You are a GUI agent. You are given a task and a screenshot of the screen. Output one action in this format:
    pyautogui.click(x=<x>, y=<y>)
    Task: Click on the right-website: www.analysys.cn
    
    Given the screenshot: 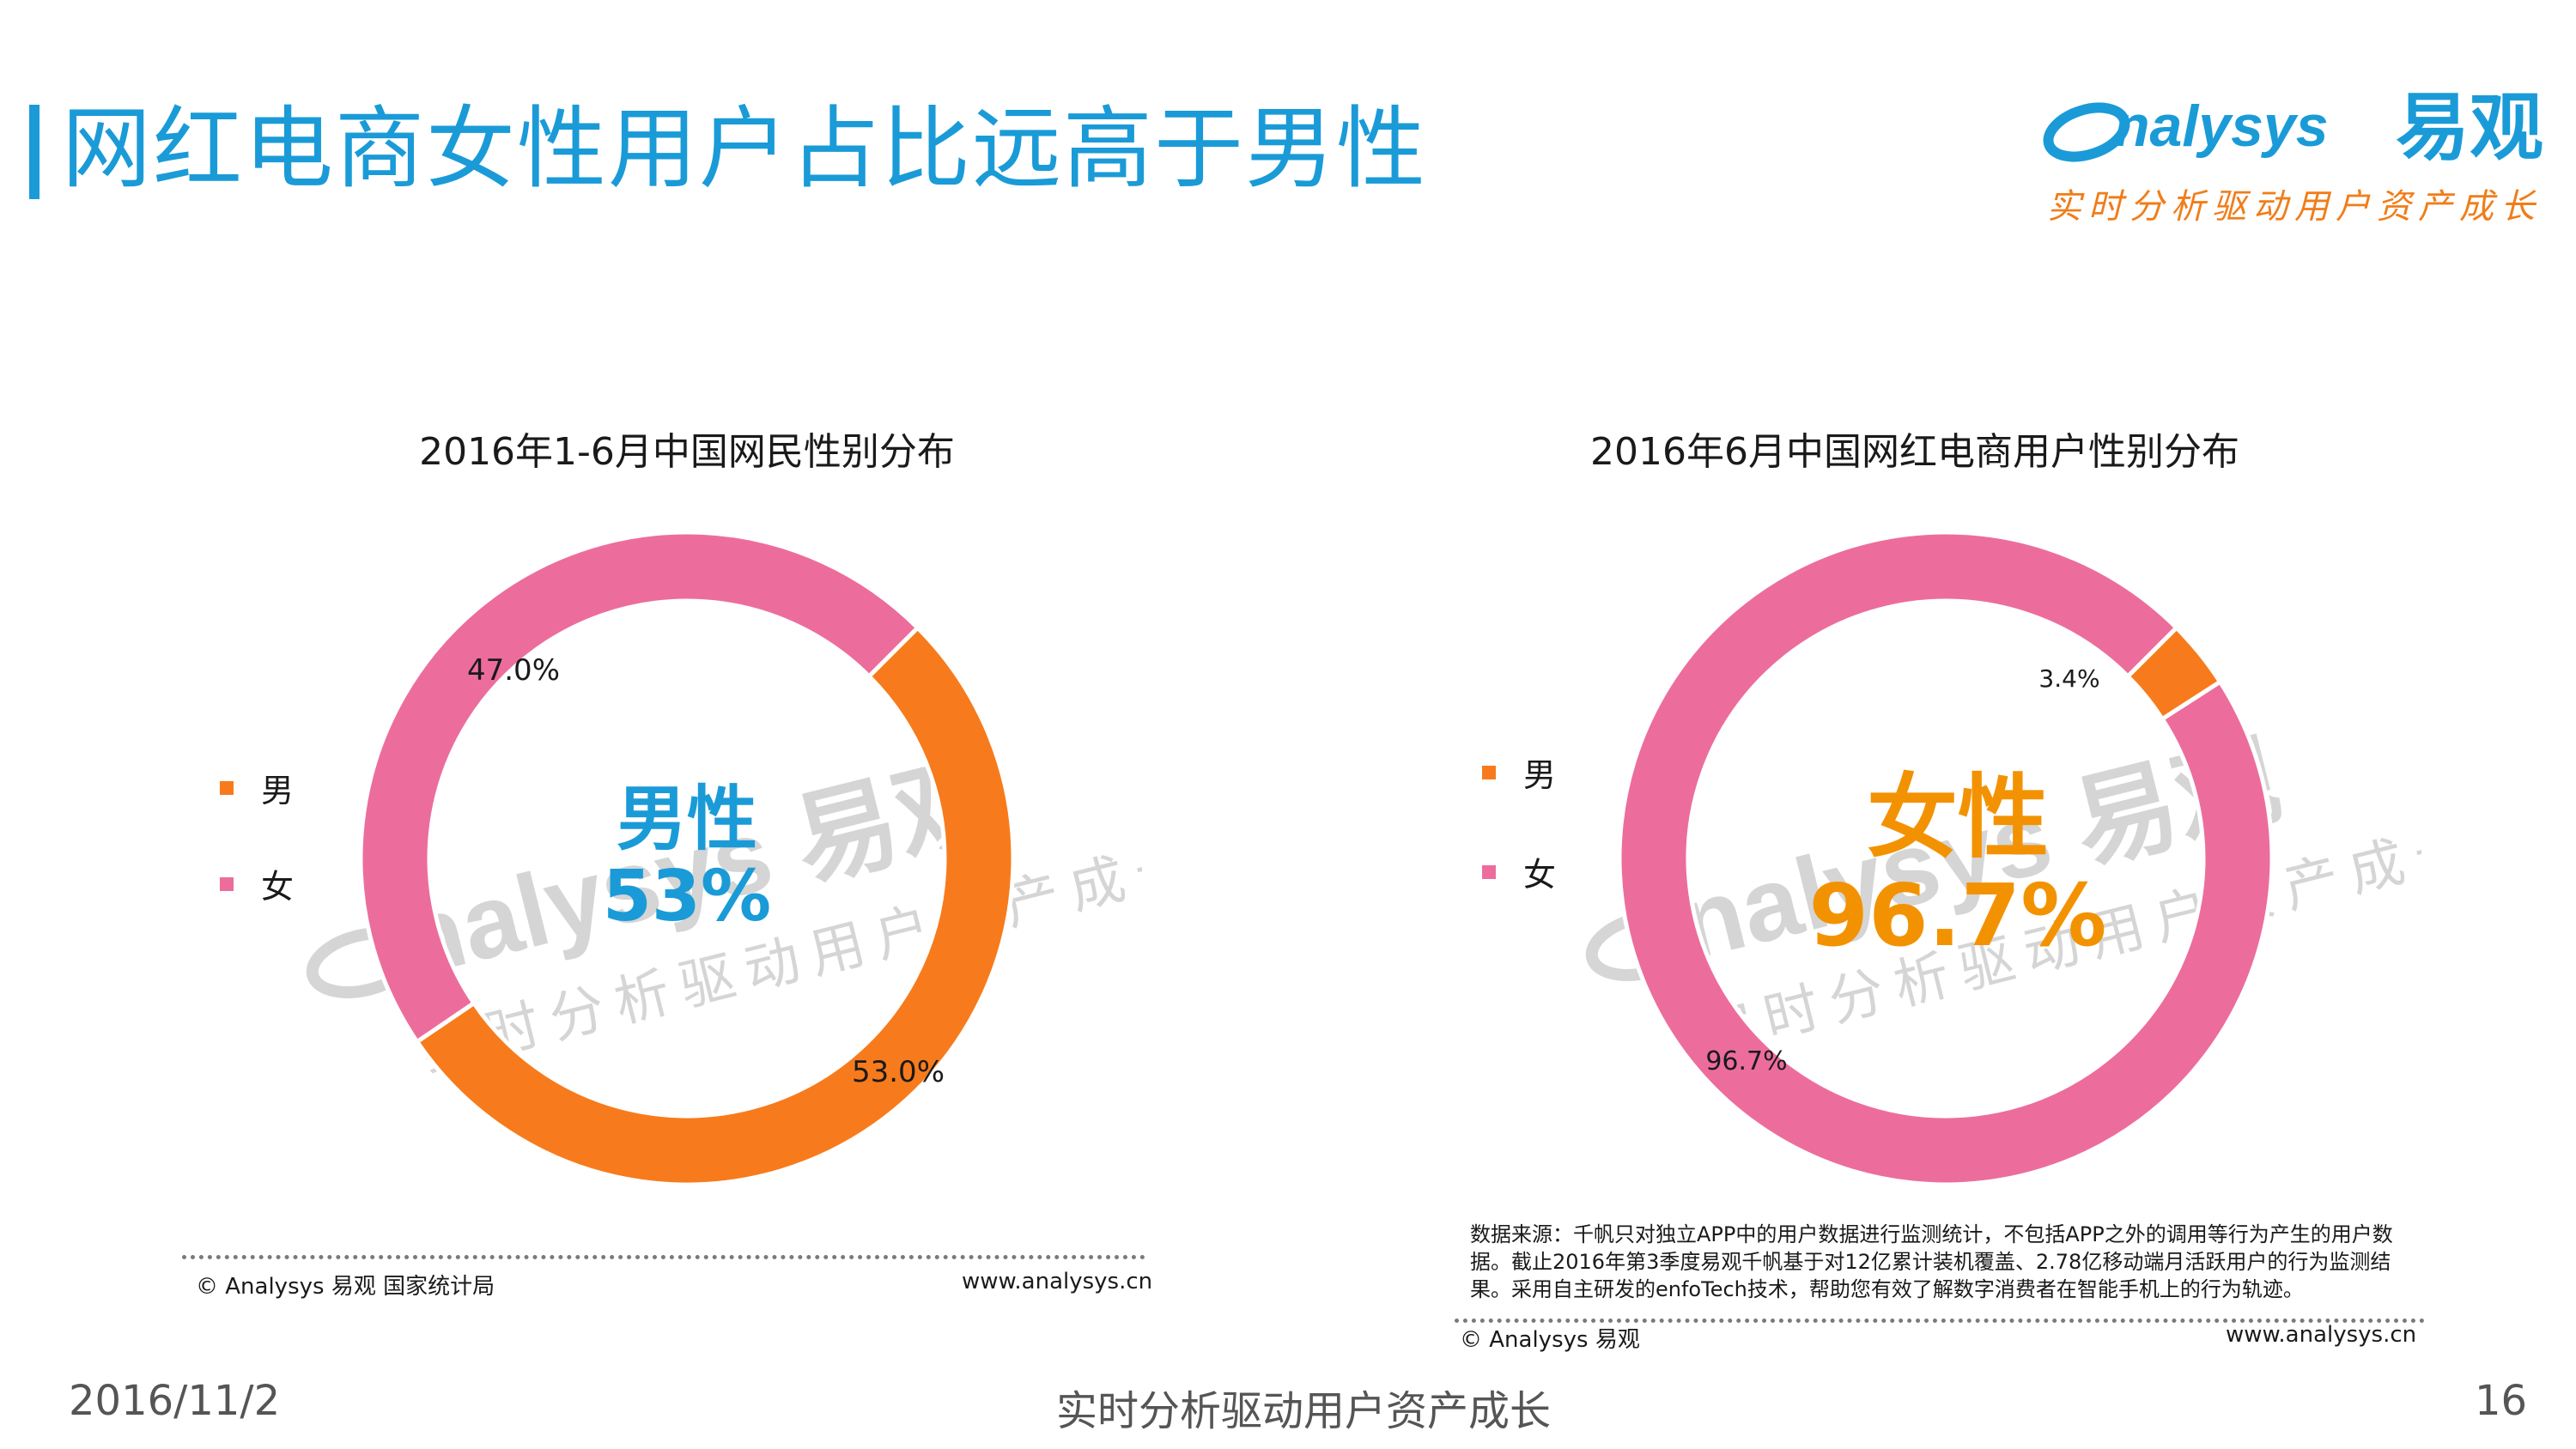 What is the action you would take?
    pyautogui.click(x=2321, y=1335)
    